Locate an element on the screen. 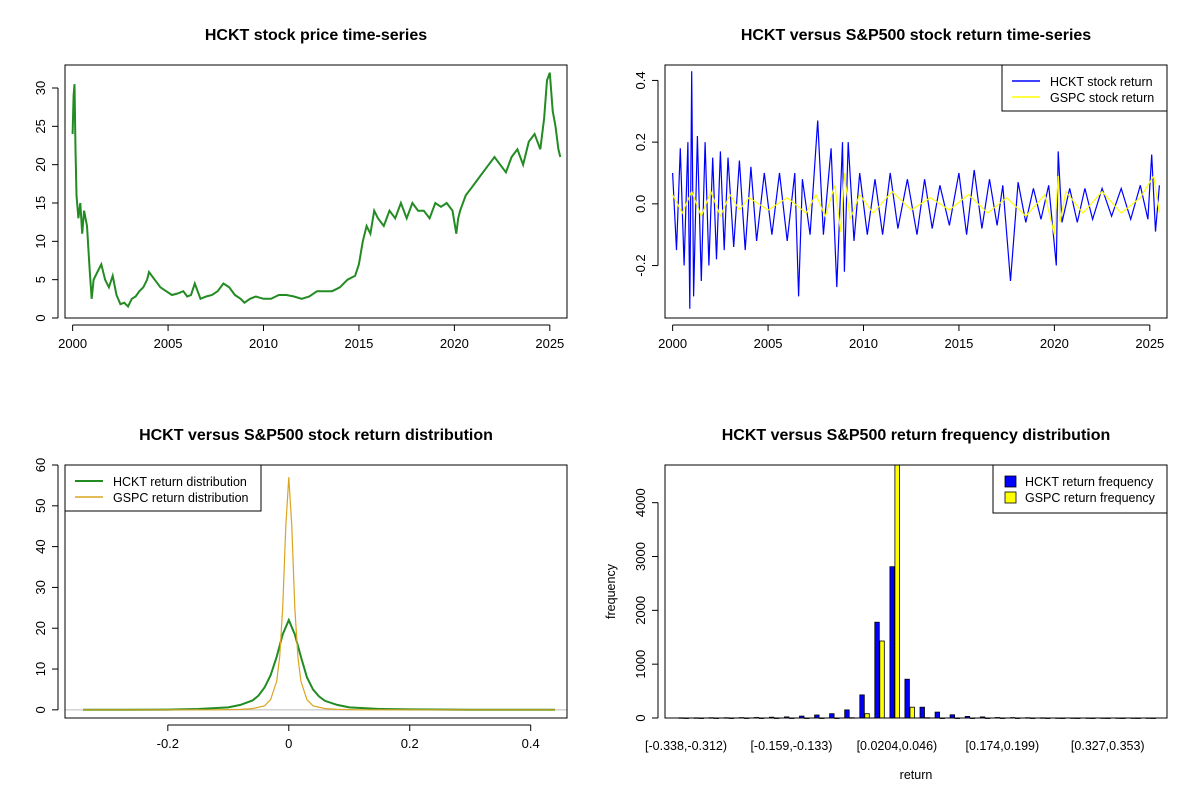 The width and height of the screenshot is (1200, 800). legend-label: GSPC return frequency is located at coordinates (1090, 498).